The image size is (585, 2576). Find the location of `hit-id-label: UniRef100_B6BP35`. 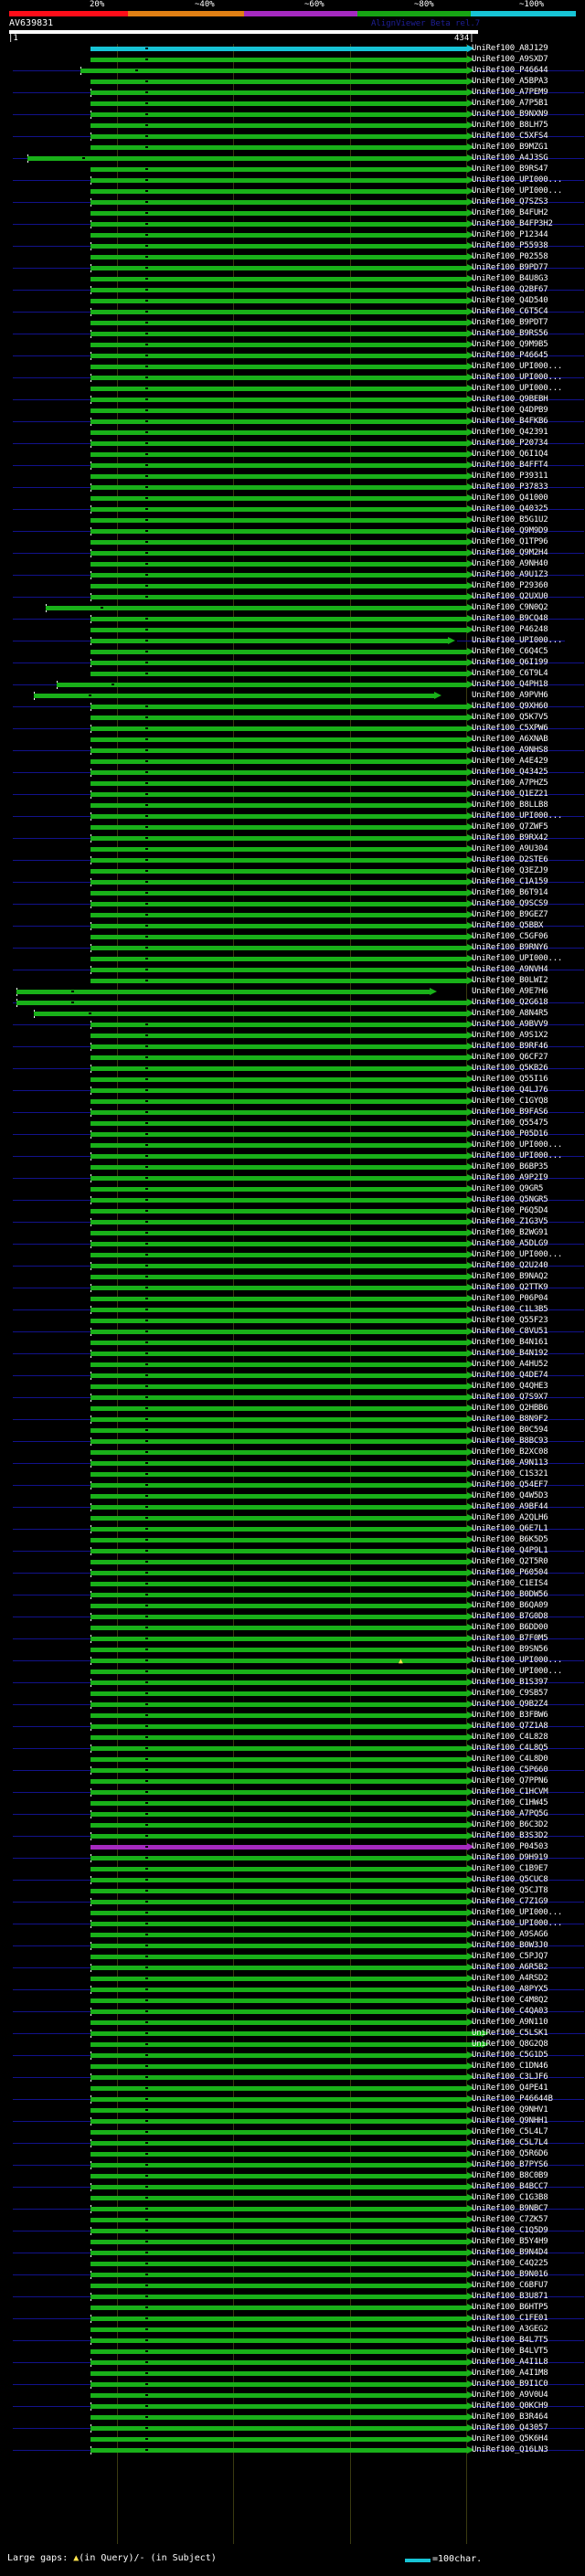

hit-id-label: UniRef100_B6BP35 is located at coordinates (510, 1166).